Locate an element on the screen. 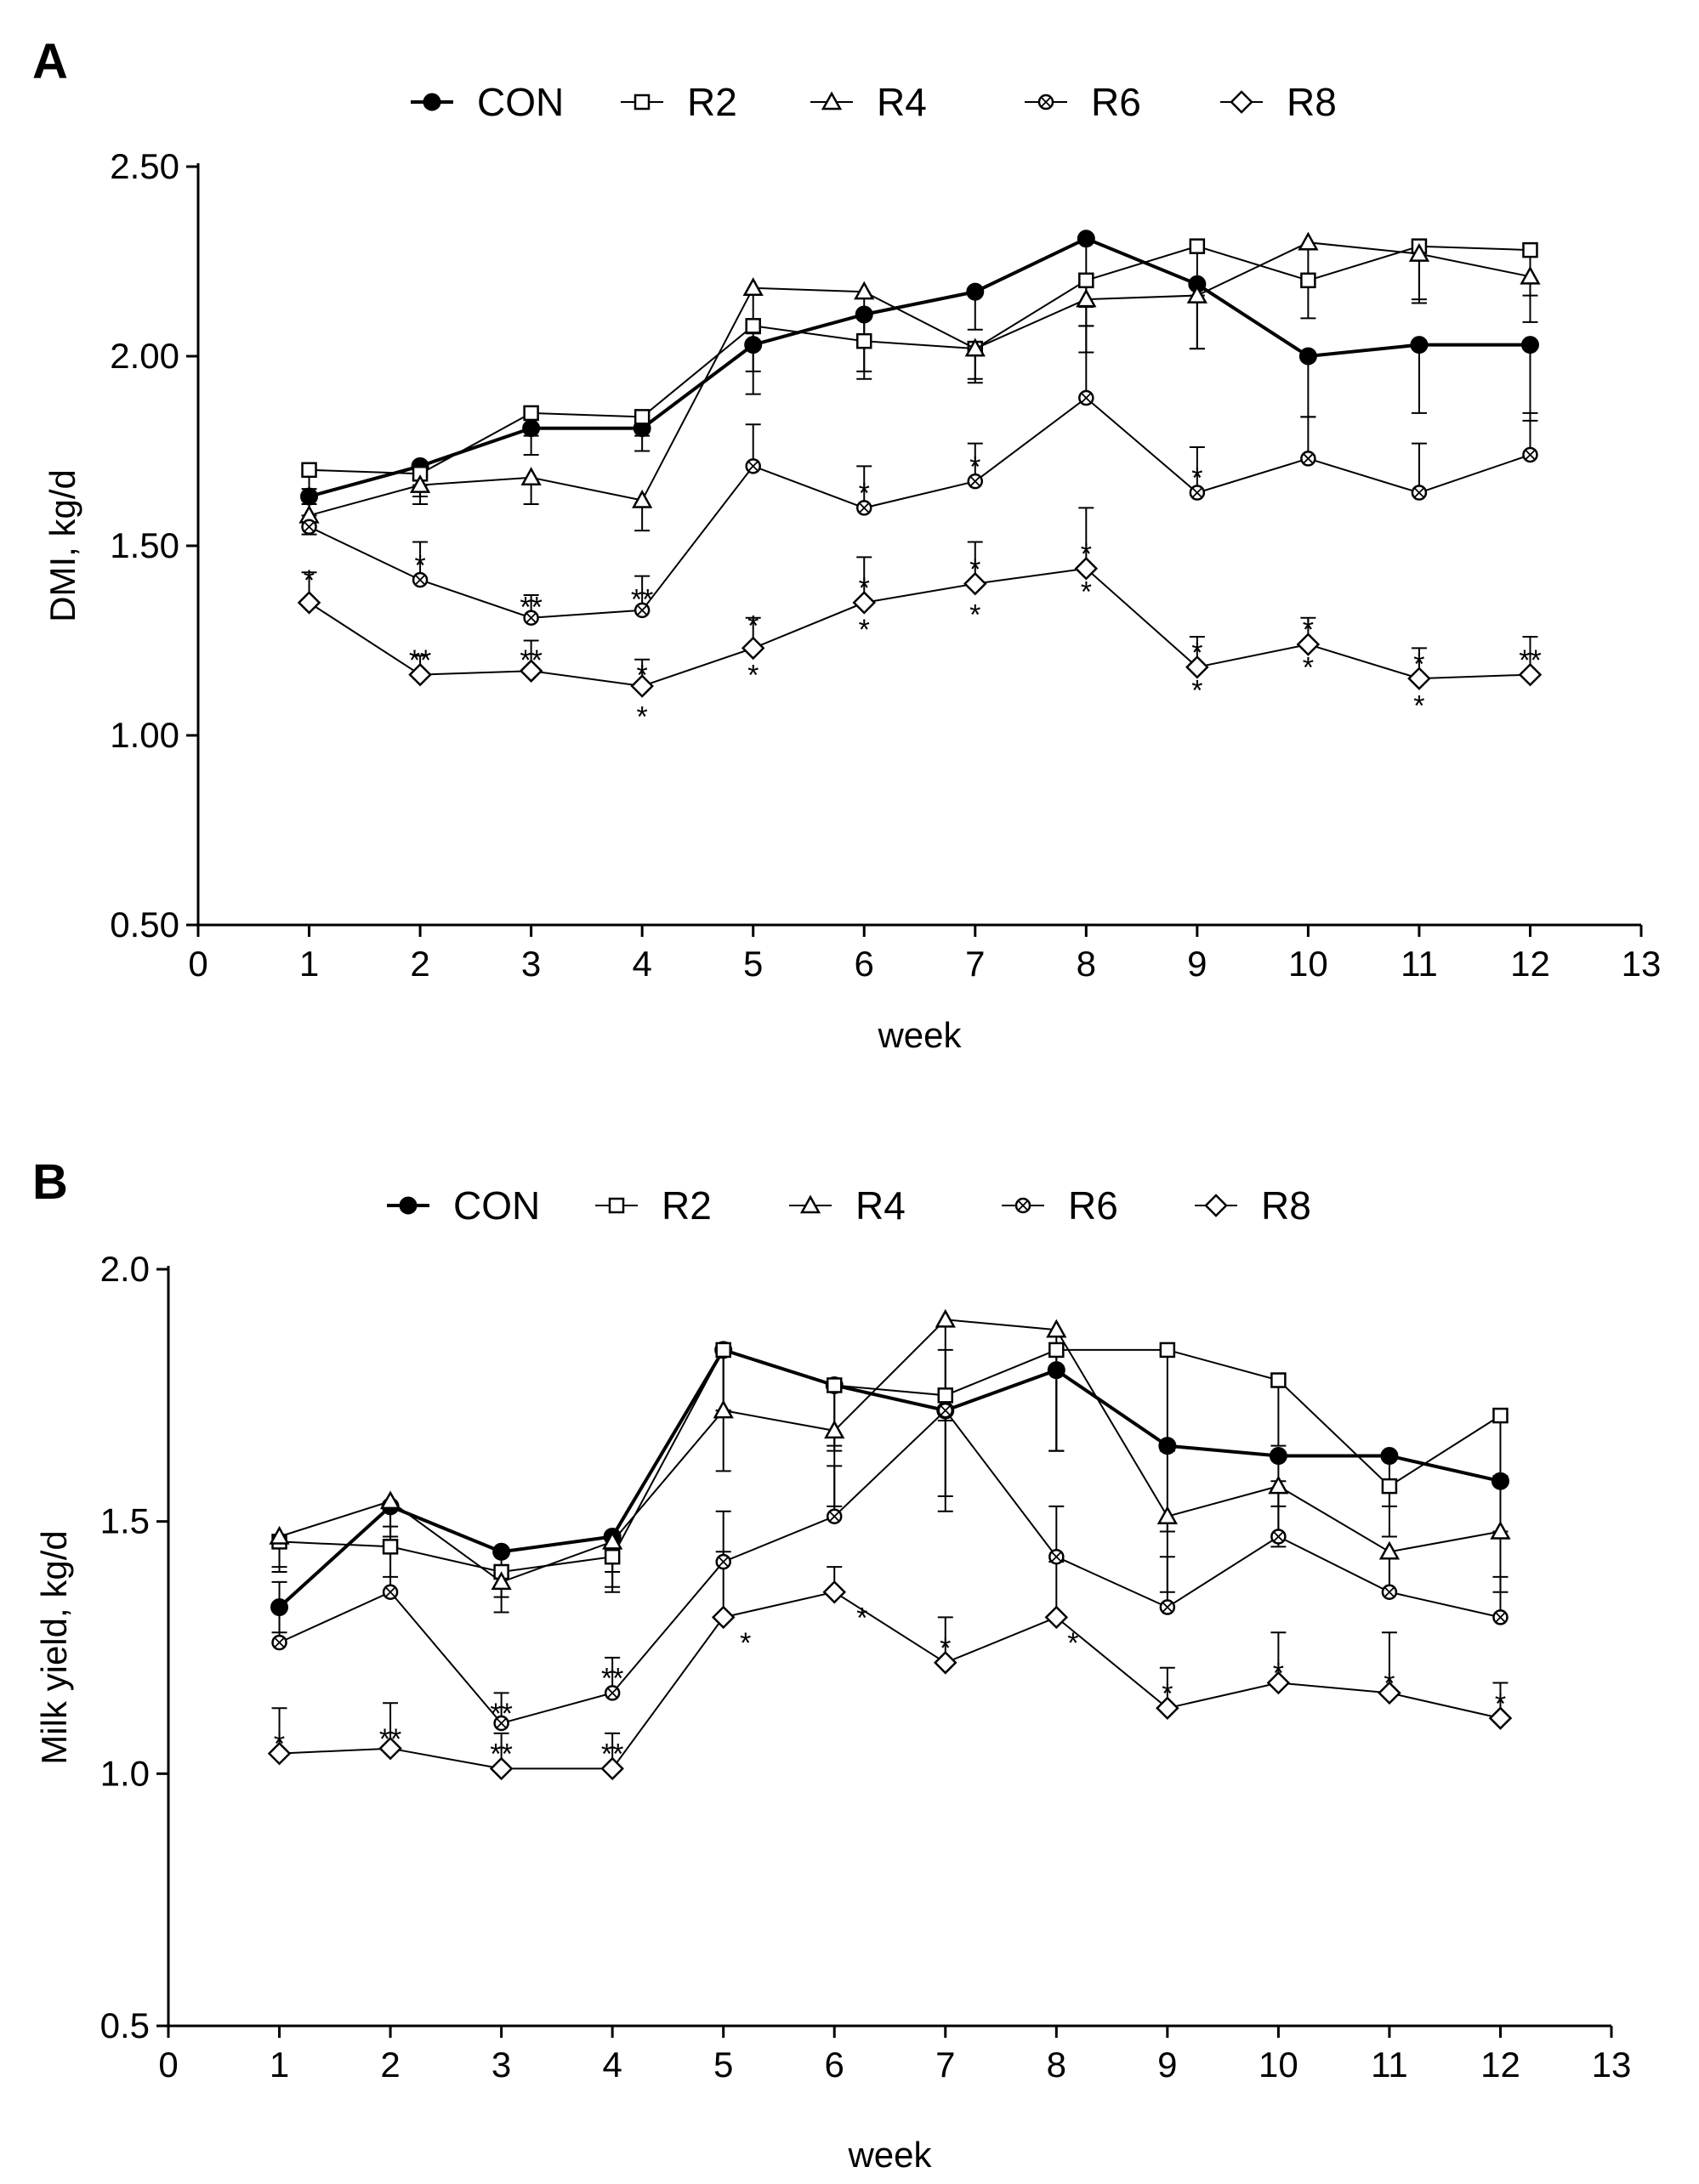  error-bars-r4 is located at coordinates (890, 1466).